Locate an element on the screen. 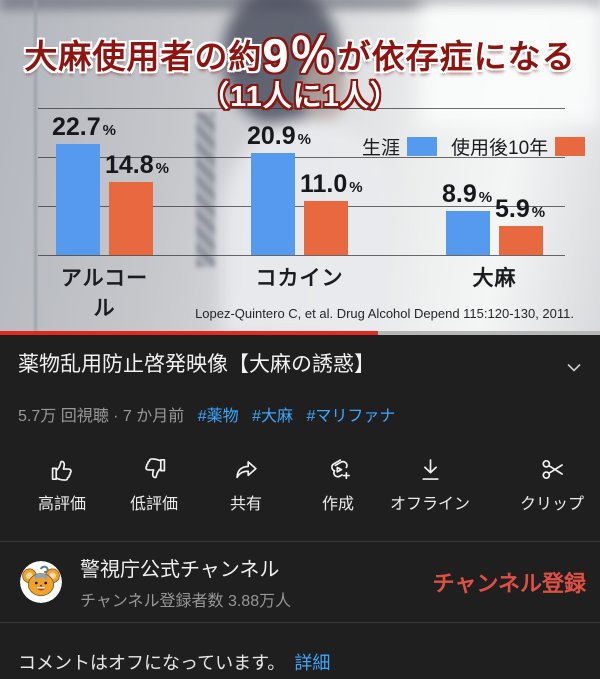  video-meta-row: 5.7万 回視聴 · 7 か月前 #薬物 #大麻 #マリファナ is located at coordinates (300, 405).